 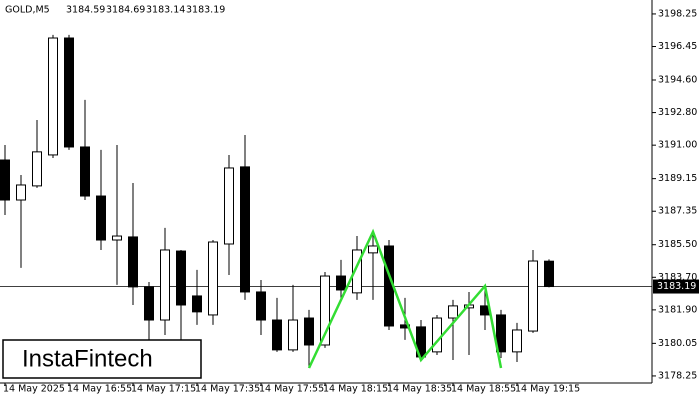 I want to click on x-tick-label: 14 May 17:15, so click(x=163, y=389).